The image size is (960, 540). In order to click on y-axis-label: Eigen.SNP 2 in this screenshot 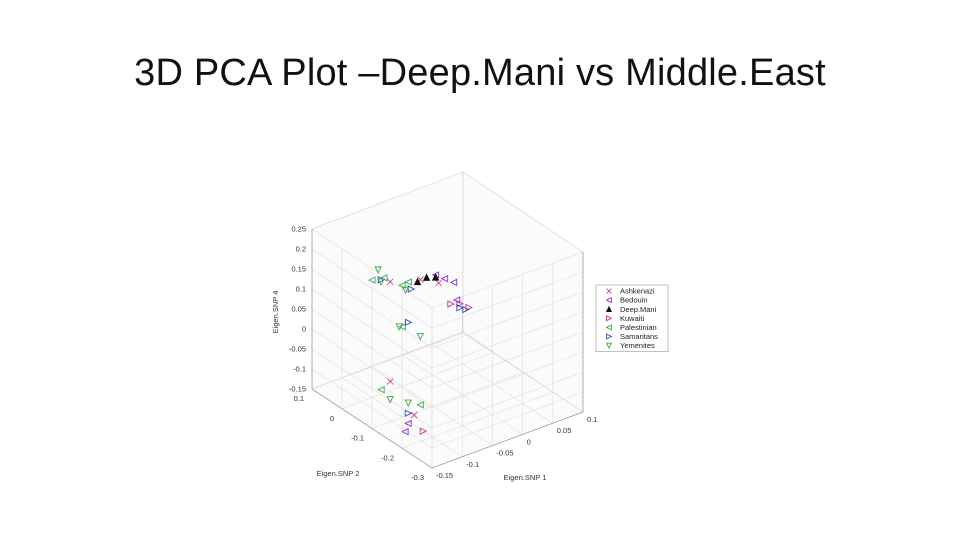, I will do `click(338, 473)`.